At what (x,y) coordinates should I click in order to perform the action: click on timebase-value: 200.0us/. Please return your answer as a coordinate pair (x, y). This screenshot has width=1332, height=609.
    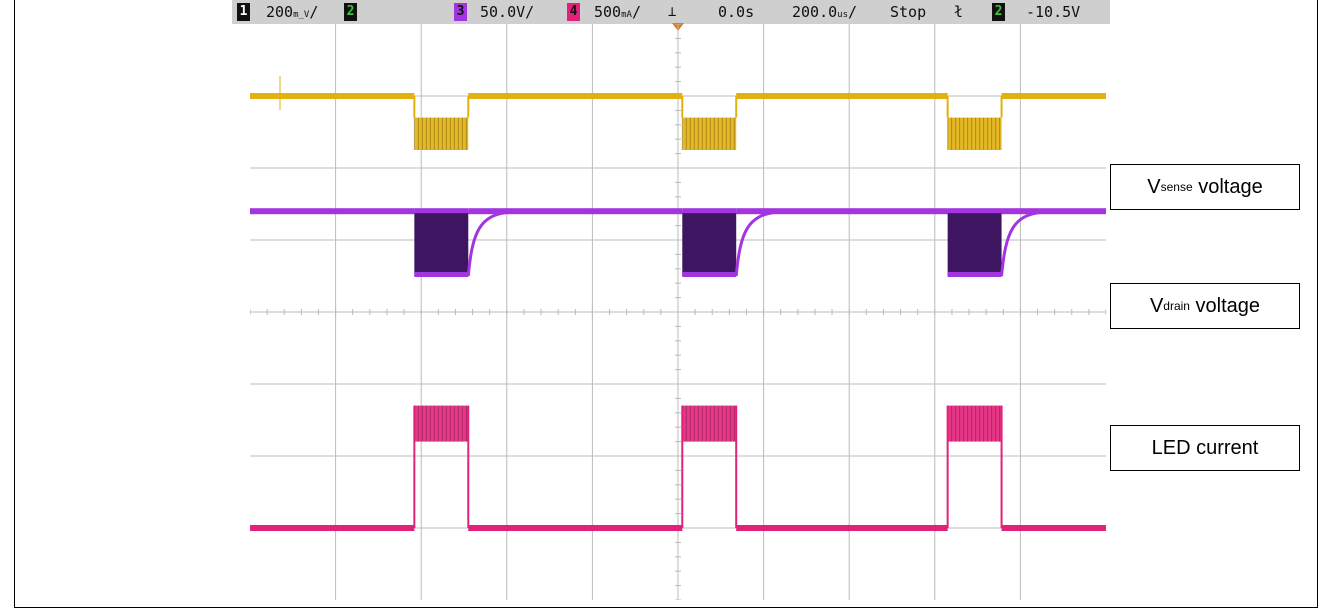
    Looking at the image, I should click on (825, 12).